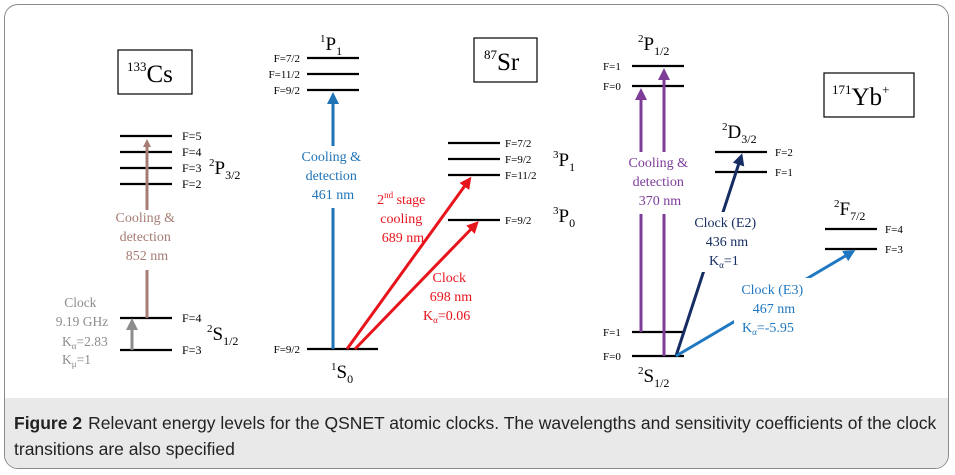  What do you see at coordinates (191, 136) in the screenshot?
I see `cs-f-label: F=5` at bounding box center [191, 136].